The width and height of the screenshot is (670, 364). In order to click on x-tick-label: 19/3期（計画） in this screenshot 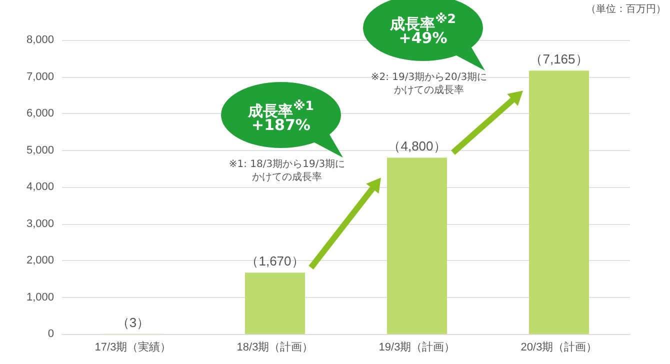, I will do `click(417, 347)`.